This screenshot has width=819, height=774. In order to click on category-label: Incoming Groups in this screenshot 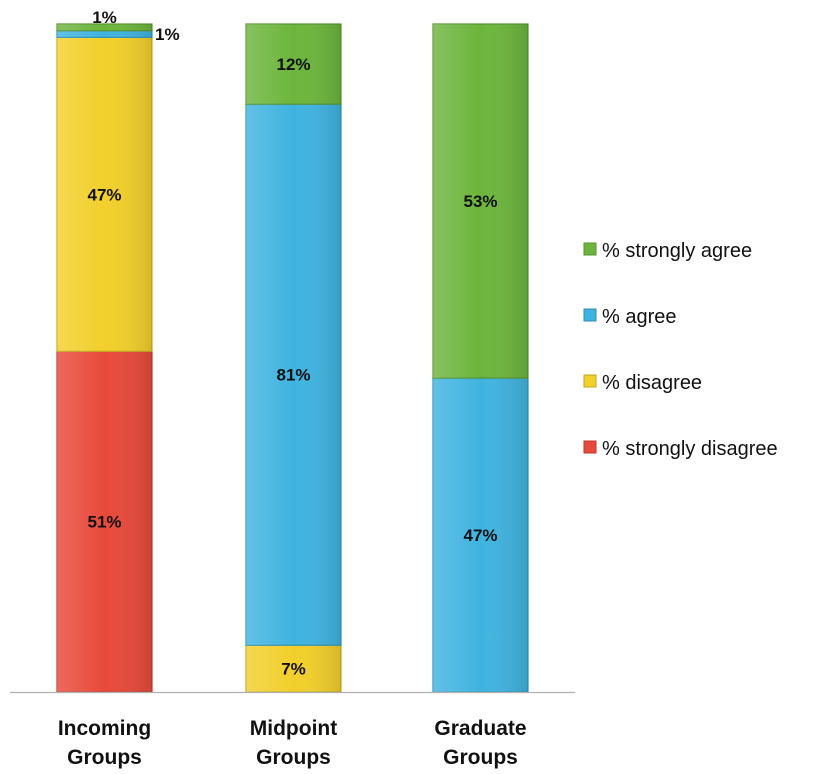, I will do `click(104, 743)`.